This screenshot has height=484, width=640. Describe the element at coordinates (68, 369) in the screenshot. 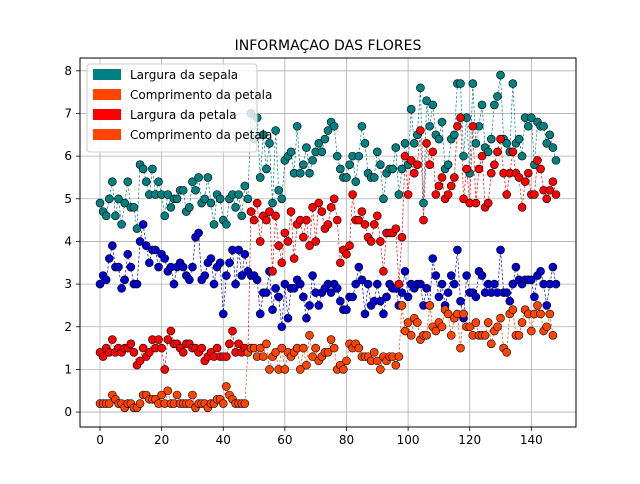

I see `y-tick-label: 1` at that location.